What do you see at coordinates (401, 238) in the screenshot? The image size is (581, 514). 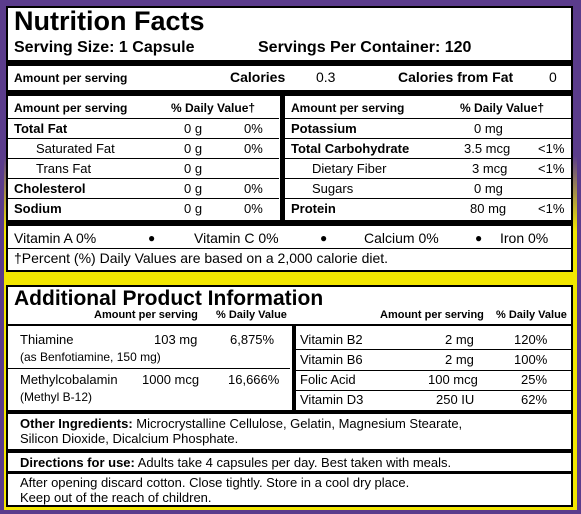 I see `calcium: Calcium 0%` at bounding box center [401, 238].